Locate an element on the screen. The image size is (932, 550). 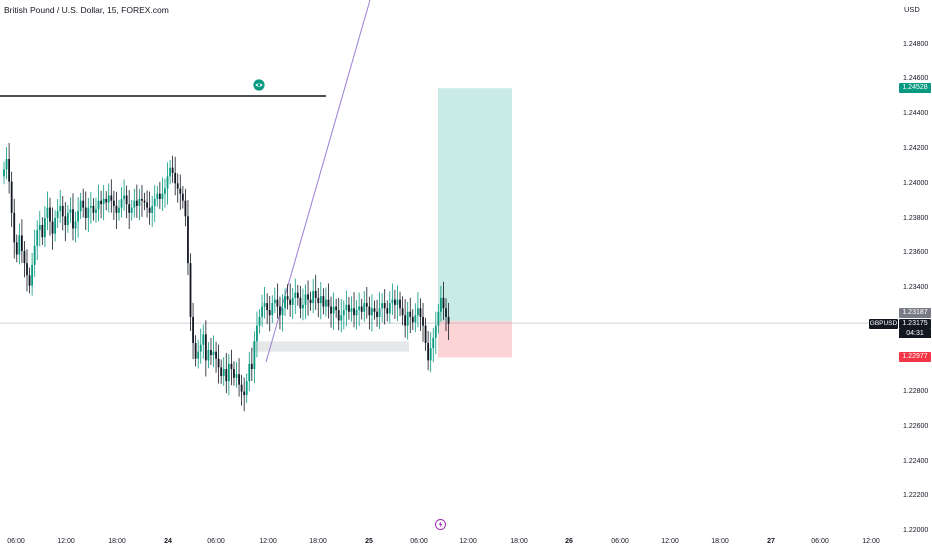
entry-price-label: 1.23187 is located at coordinates (915, 313).